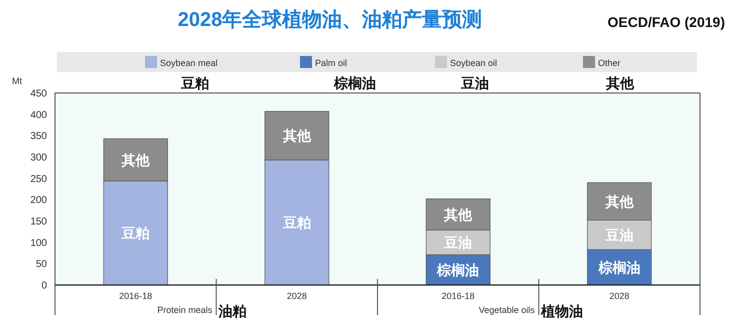  What do you see at coordinates (331, 63) in the screenshot?
I see `legend-label: Palm oil` at bounding box center [331, 63].